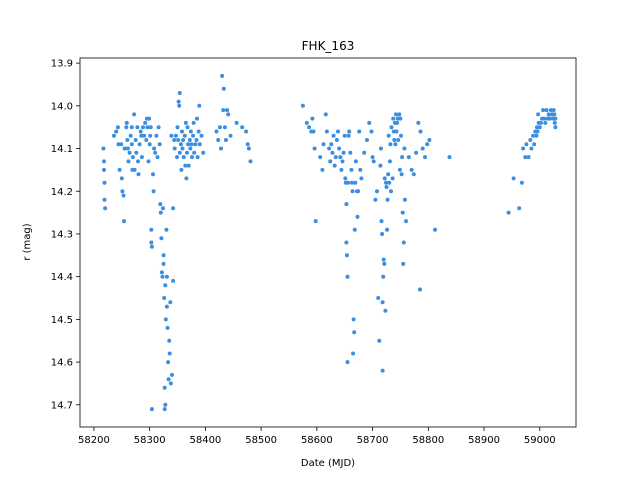  I want to click on x-tick-label: 58700, so click(373, 440).